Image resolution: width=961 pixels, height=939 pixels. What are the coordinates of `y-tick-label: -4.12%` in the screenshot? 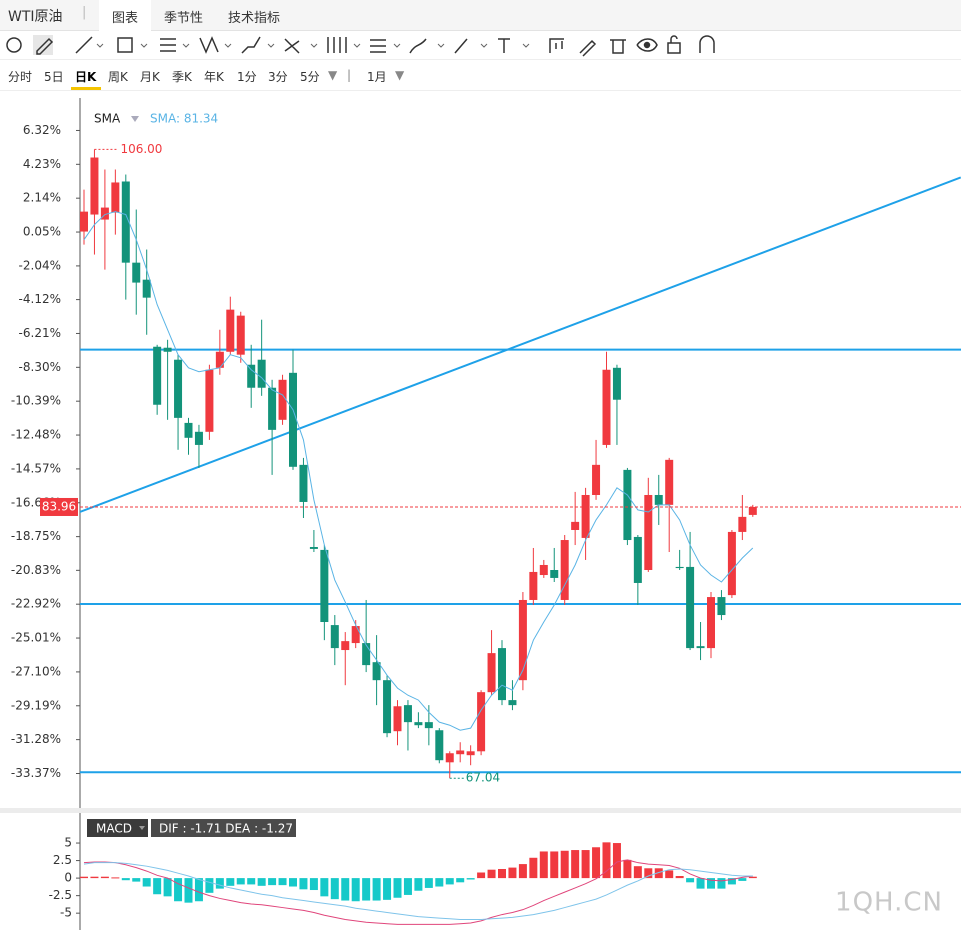 It's located at (40, 299).